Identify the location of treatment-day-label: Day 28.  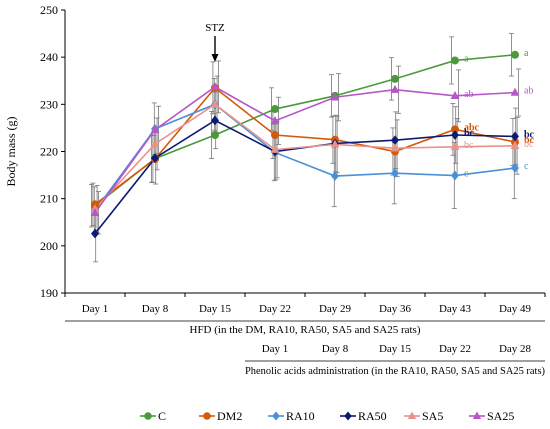
(515, 349).